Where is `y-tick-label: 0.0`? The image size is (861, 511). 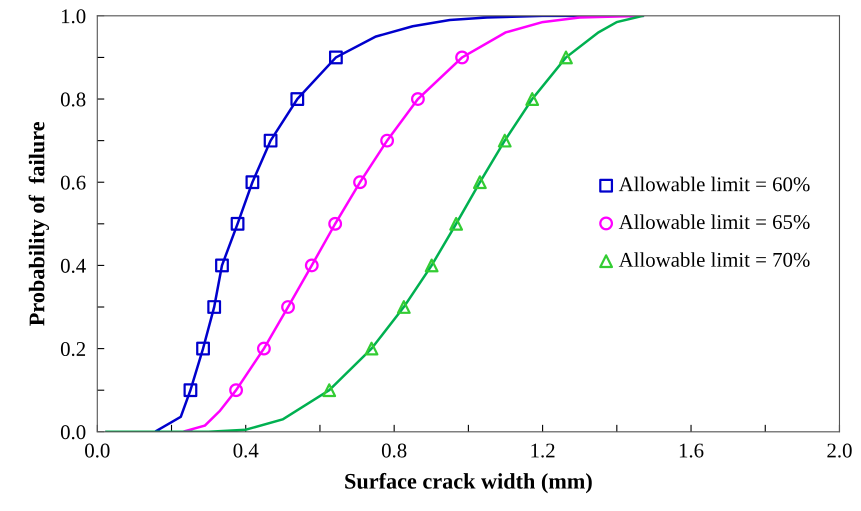
y-tick-label: 0.0 is located at coordinates (73, 432).